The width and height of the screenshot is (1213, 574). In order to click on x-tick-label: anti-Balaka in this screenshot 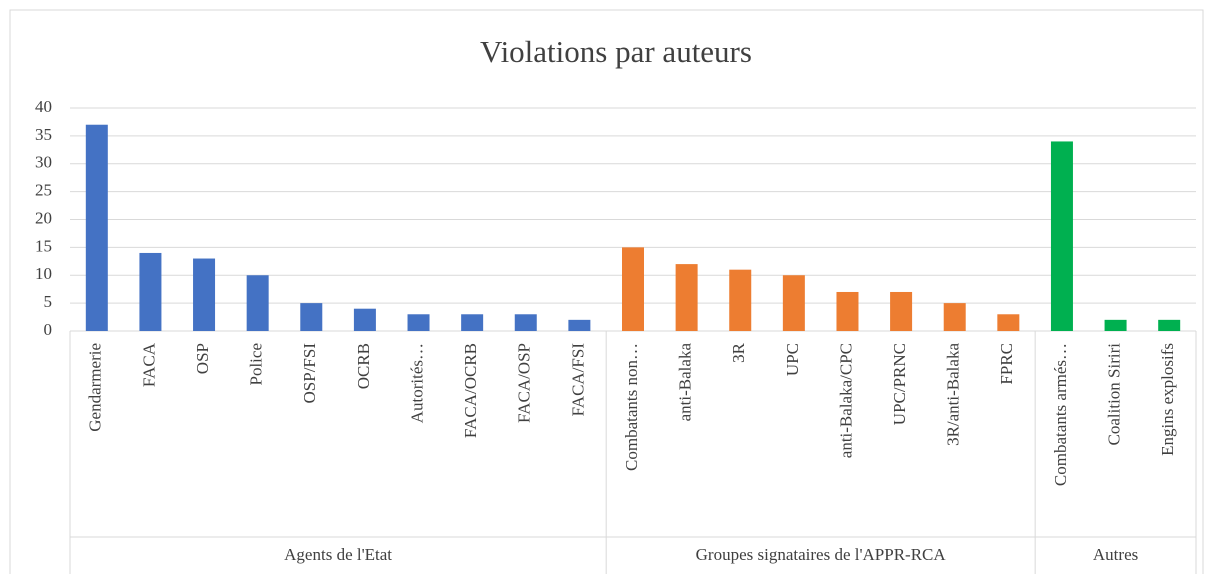, I will do `click(685, 382)`.